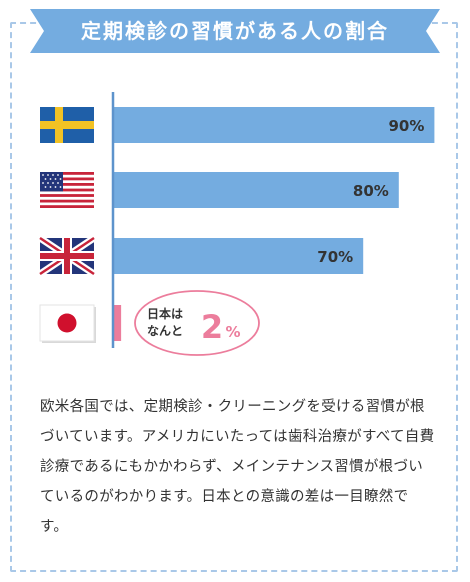 The width and height of the screenshot is (470, 582). I want to click on sweden-flag-icon, so click(67, 125).